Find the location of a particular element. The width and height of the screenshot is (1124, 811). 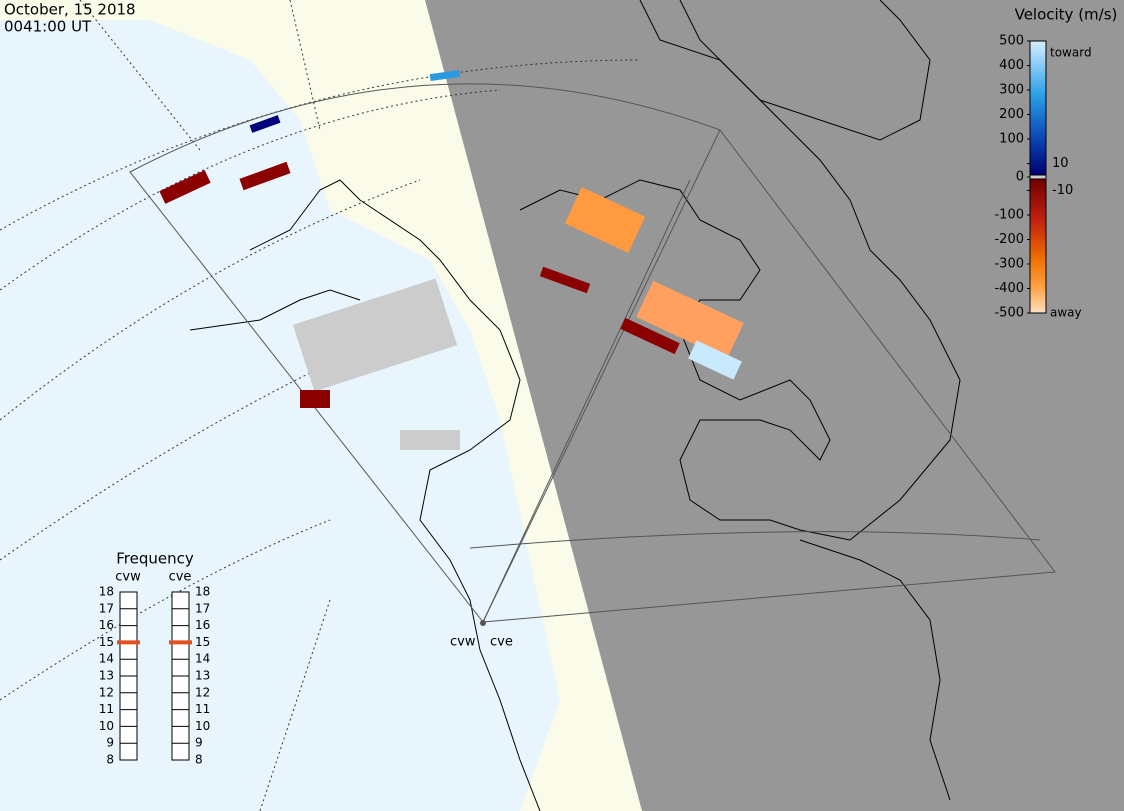

site-label: cve is located at coordinates (501, 642).